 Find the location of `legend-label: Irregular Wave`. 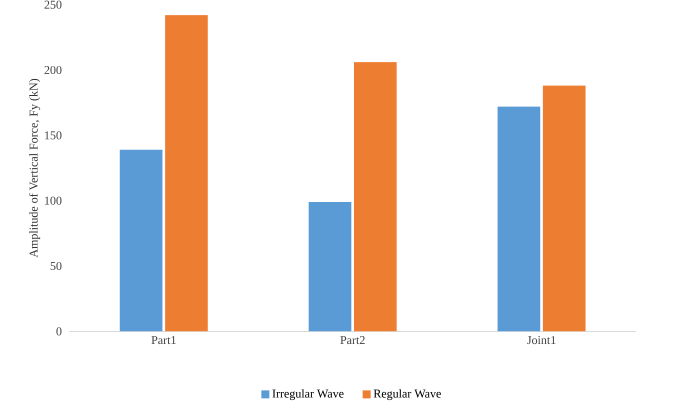

legend-label: Irregular Wave is located at coordinates (308, 394).